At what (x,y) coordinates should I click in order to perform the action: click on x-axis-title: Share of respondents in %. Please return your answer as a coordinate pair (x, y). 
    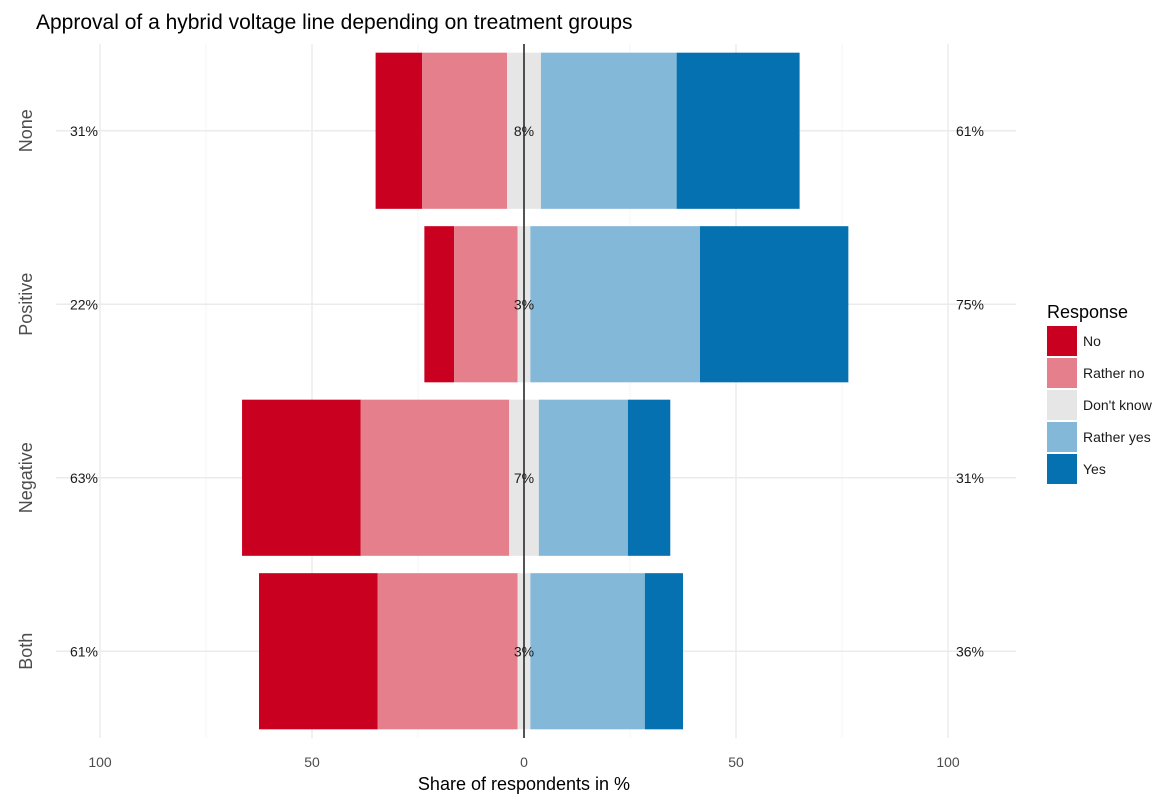
    Looking at the image, I should click on (524, 784).